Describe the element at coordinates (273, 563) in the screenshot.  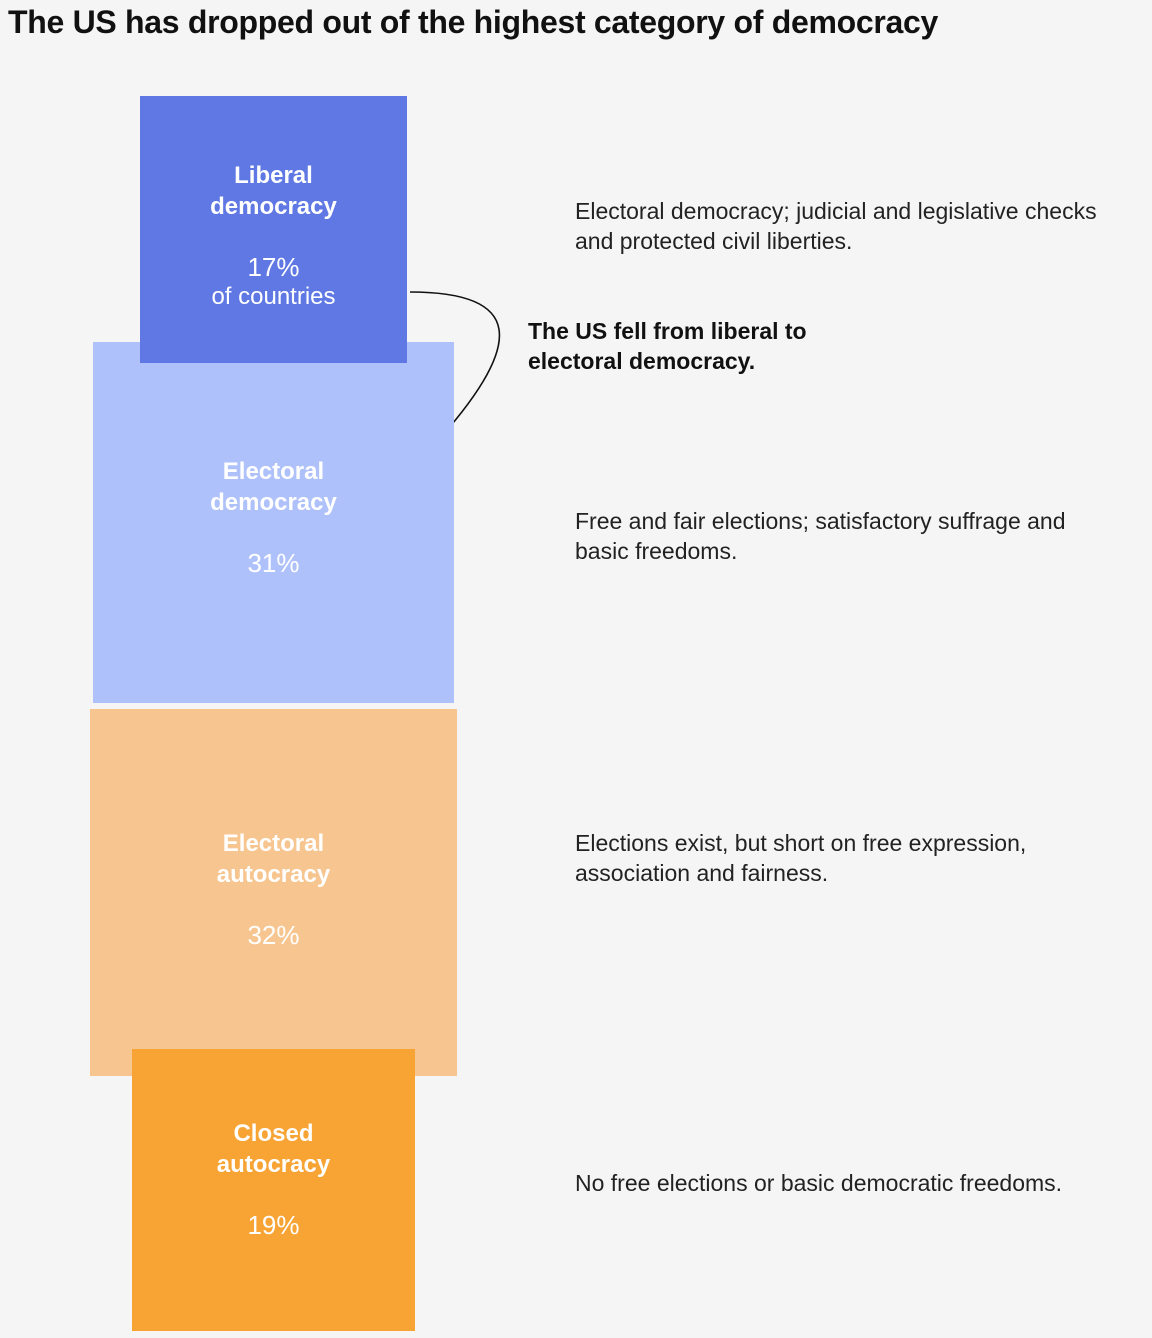
I see `category-value: 31%` at that location.